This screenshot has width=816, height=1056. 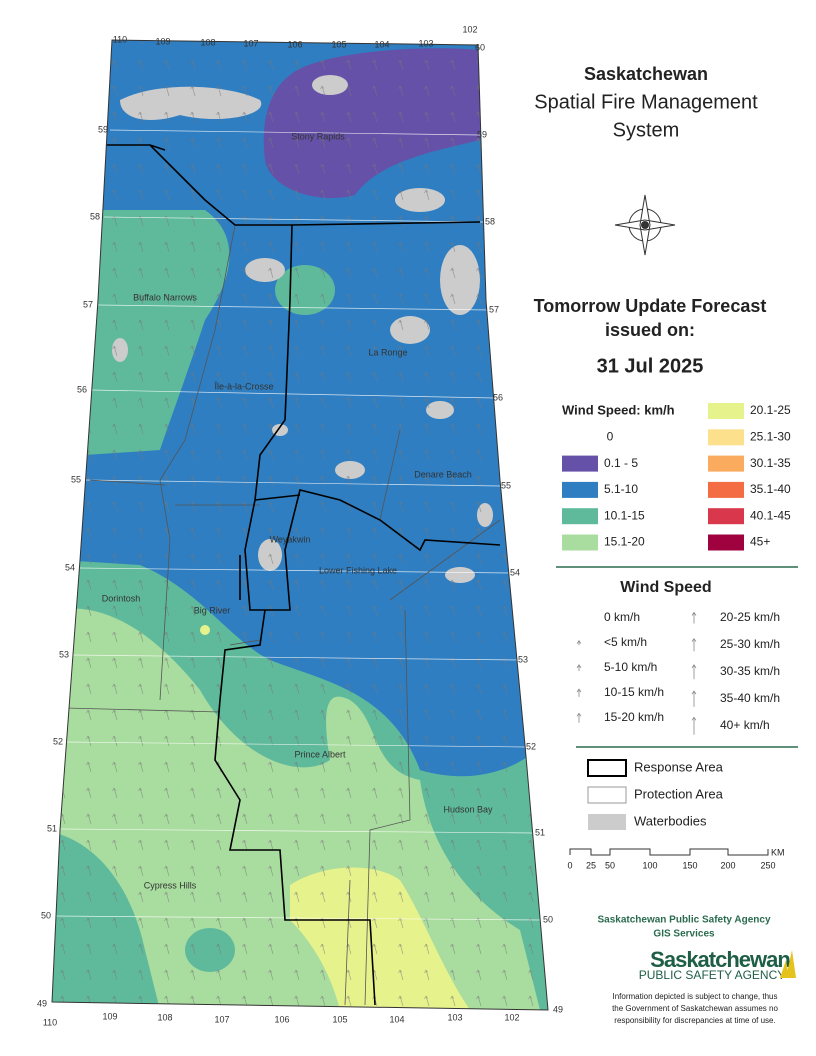 I want to click on legend-label: 20.1-25, so click(x=770, y=410).